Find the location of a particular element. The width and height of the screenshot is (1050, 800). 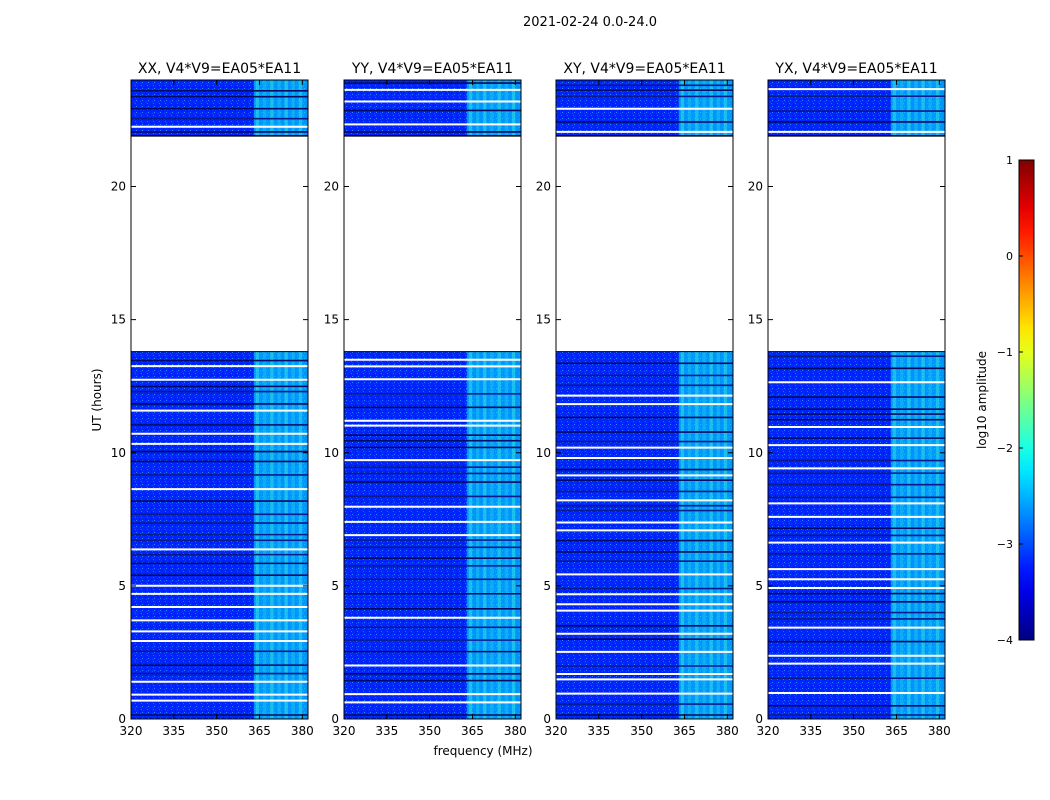

panel-title: YY, V4*V9=EA05*EA11 is located at coordinates (432, 69).